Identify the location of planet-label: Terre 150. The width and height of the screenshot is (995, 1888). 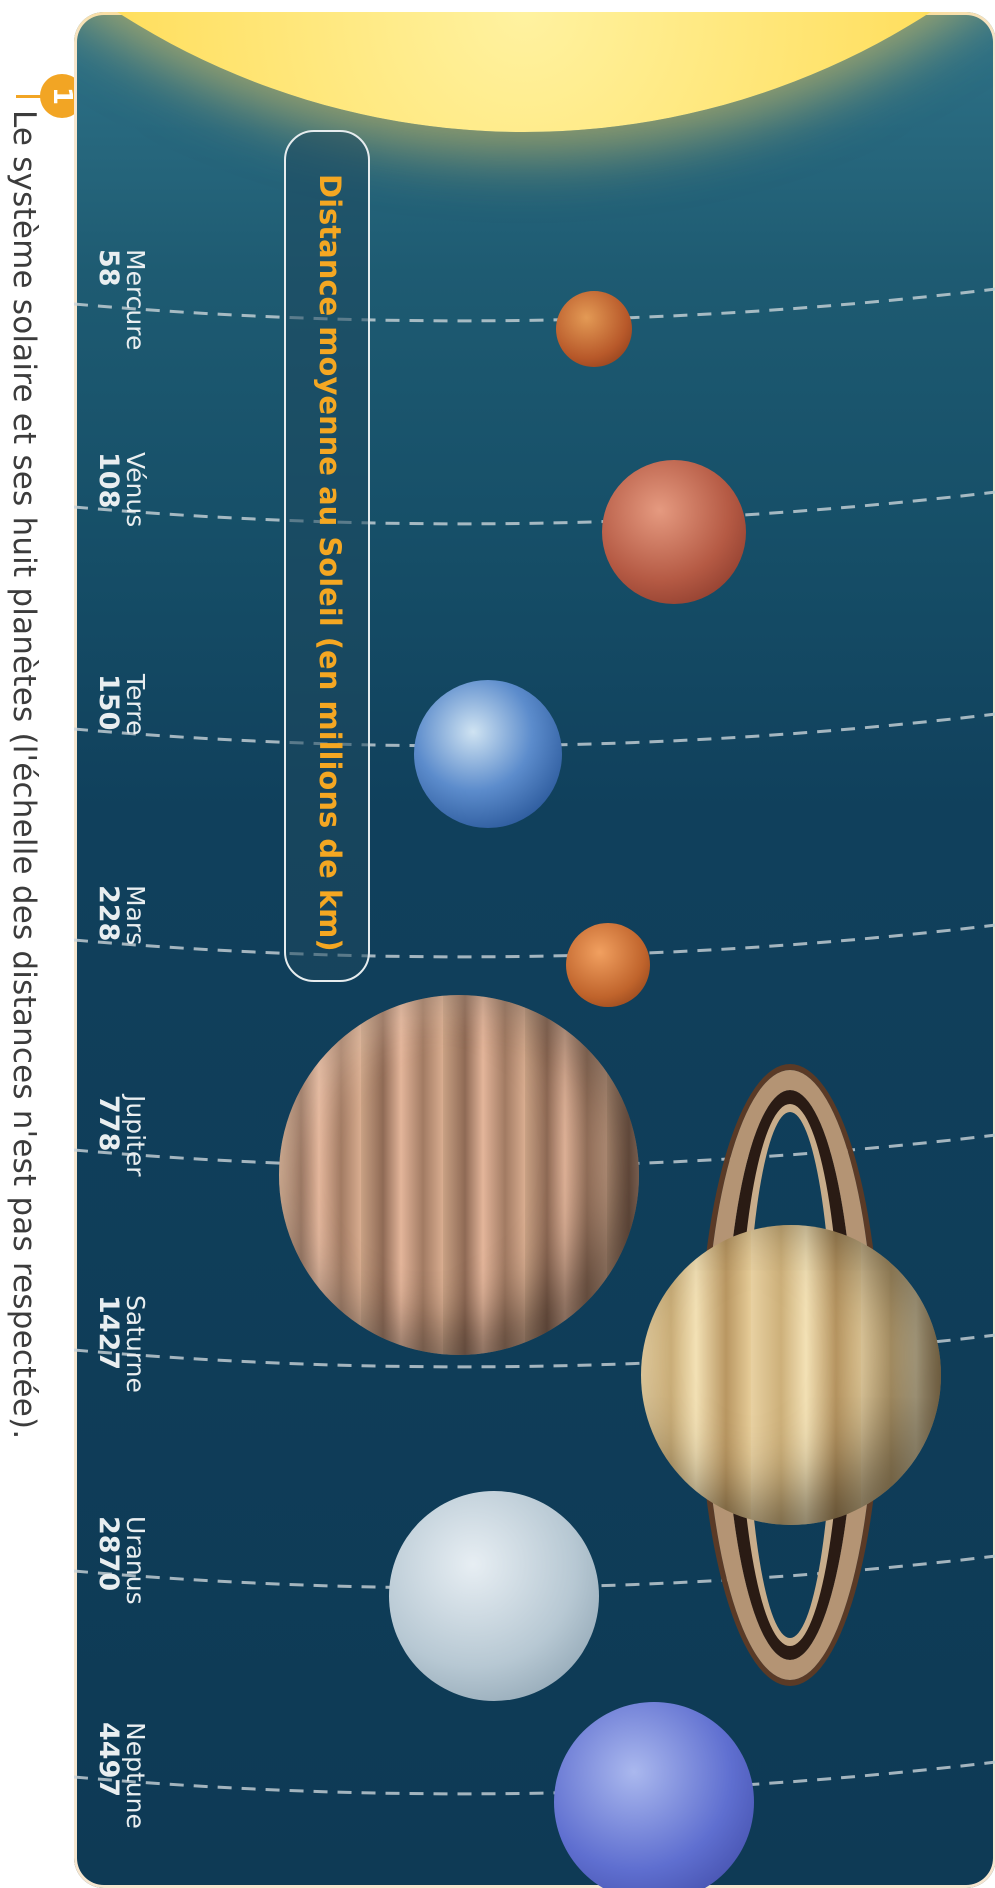
(121, 705).